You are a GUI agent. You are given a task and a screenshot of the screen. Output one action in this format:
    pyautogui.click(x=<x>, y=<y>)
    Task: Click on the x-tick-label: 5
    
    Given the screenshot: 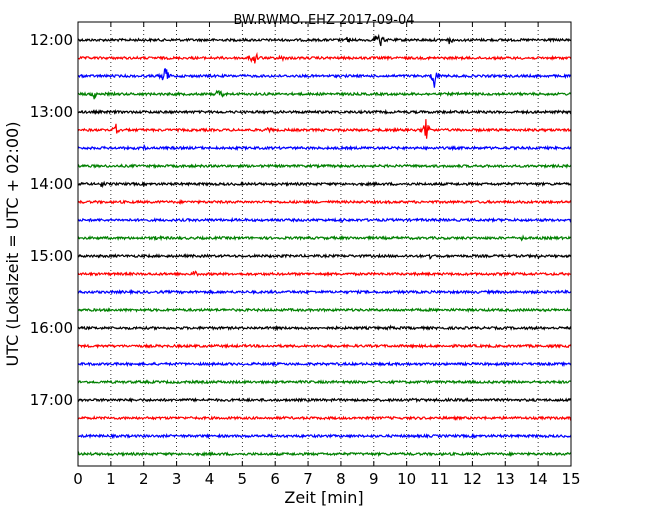 What is the action you would take?
    pyautogui.click(x=243, y=479)
    